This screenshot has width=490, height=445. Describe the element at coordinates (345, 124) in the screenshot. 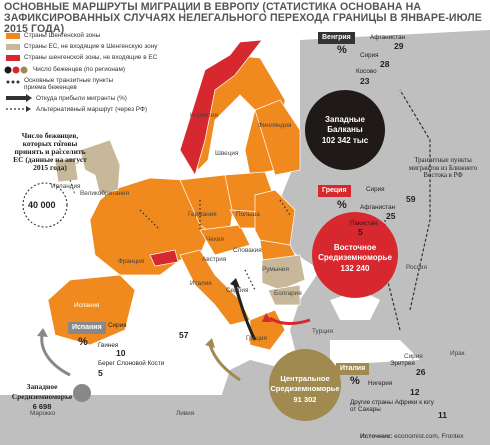

I see `west-balkans-name: Западные Балканы` at that location.